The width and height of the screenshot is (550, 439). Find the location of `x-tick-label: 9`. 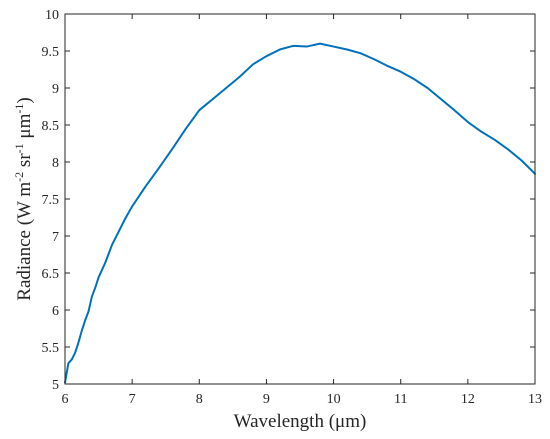

x-tick-label: 9 is located at coordinates (266, 399).